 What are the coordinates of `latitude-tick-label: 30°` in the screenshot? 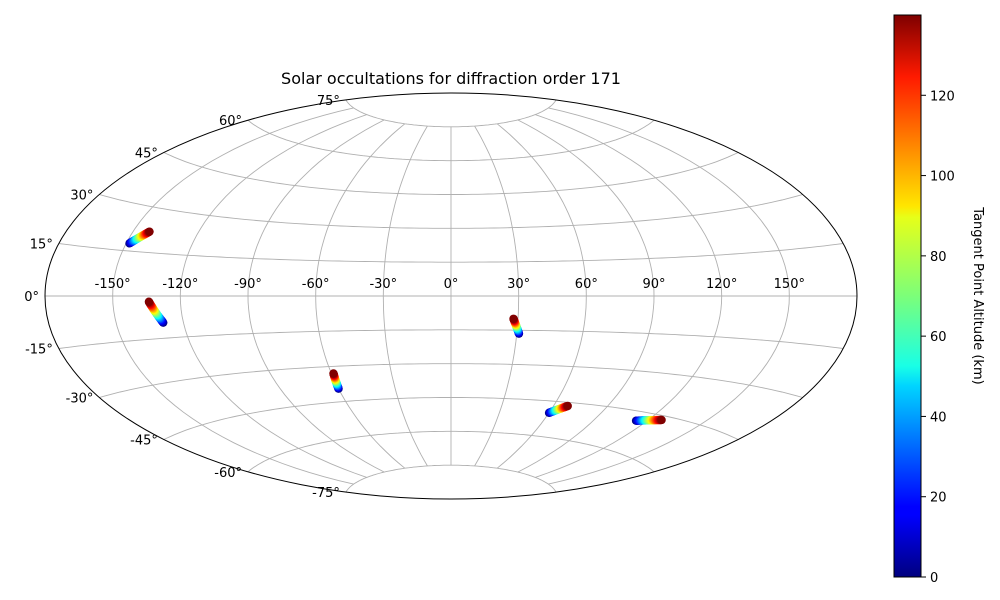 It's located at (81, 196).